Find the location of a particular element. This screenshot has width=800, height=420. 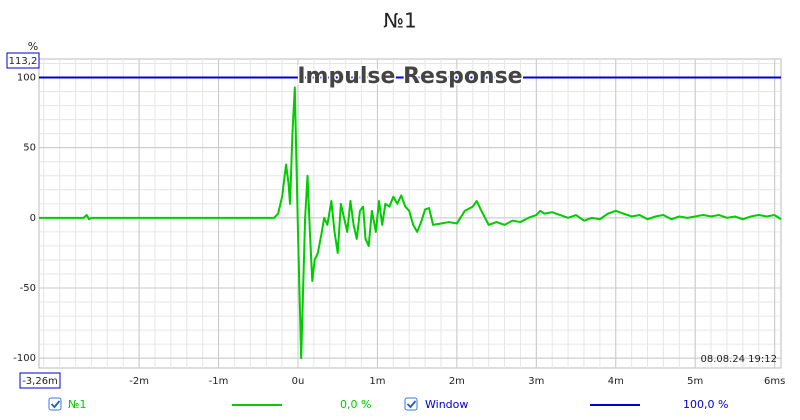

x-tick-label: -2m is located at coordinates (139, 381).